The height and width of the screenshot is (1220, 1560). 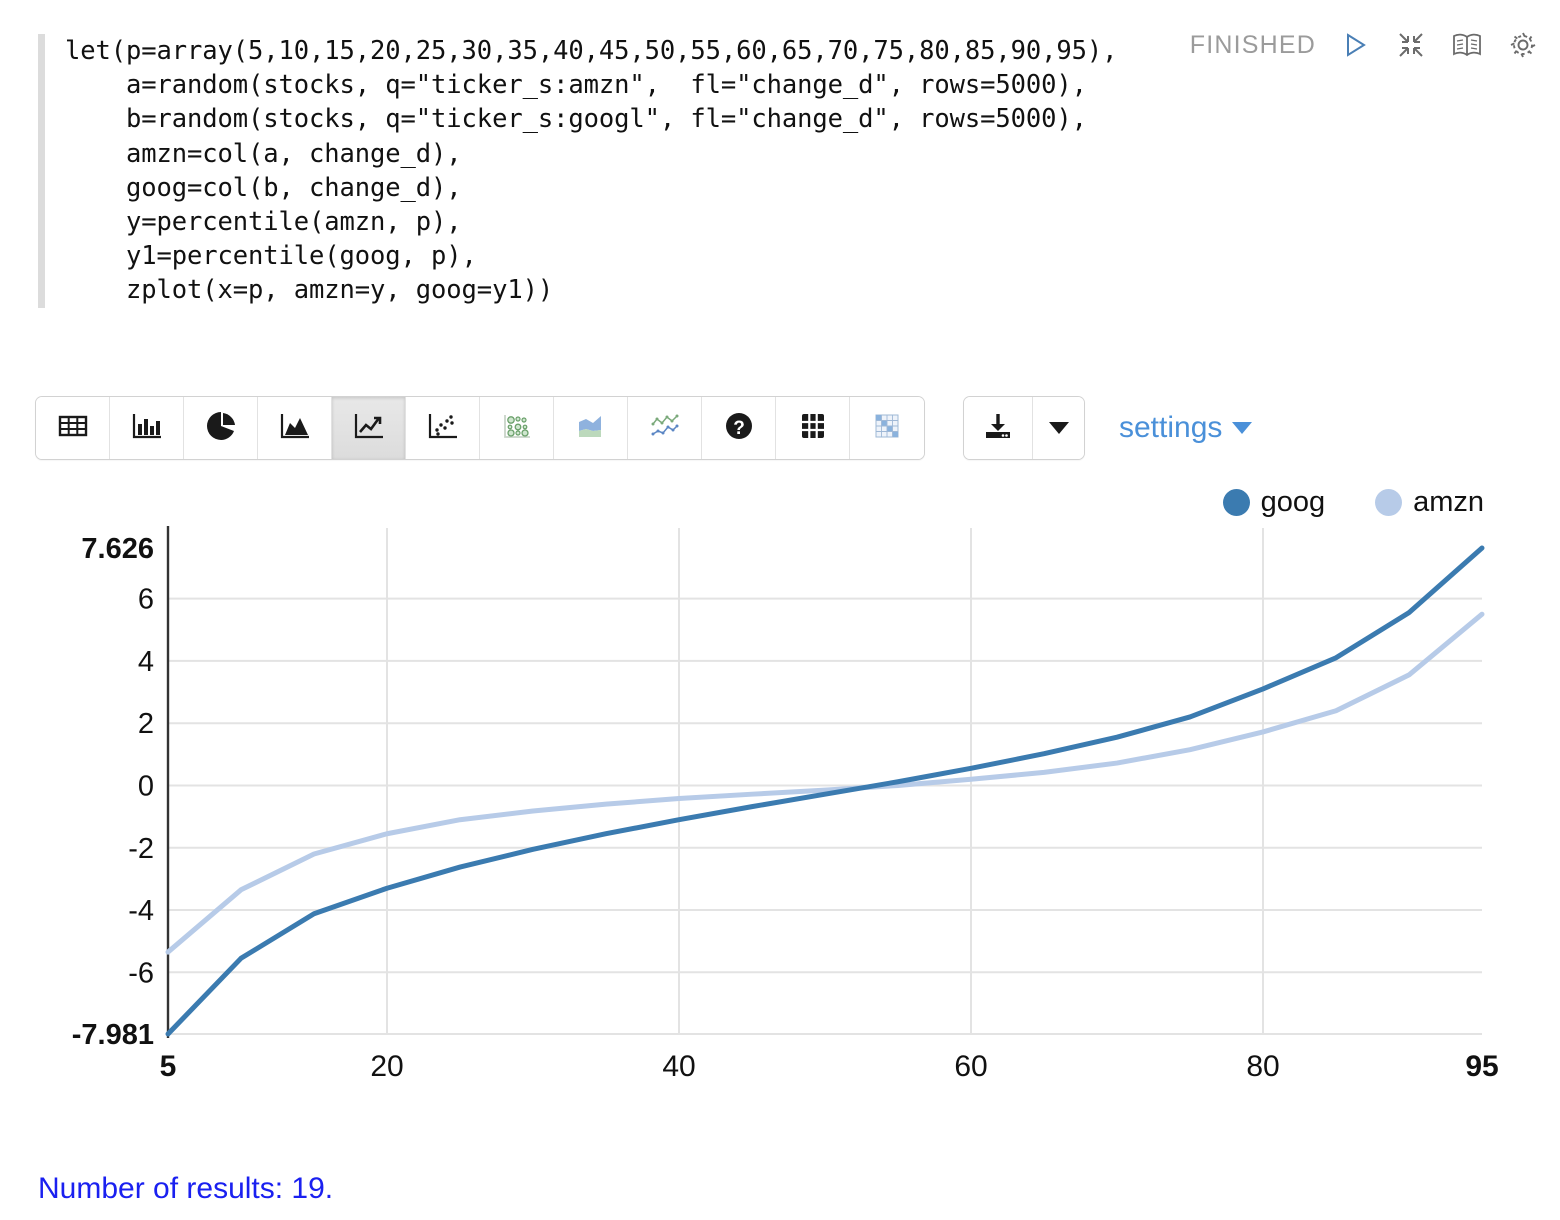 I want to click on matrix-heatmap-icon, so click(x=887, y=428).